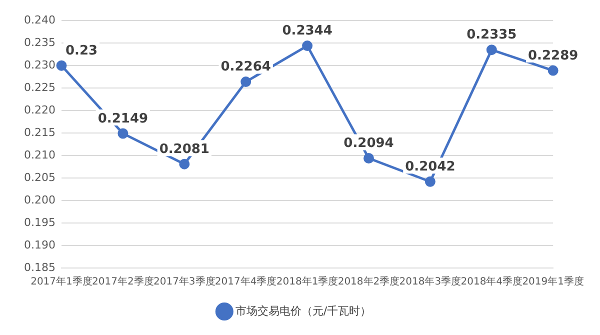 Image resolution: width=600 pixels, height=335 pixels. What do you see at coordinates (303, 311) in the screenshot?
I see `legend-label: 市场交易电价（元/千瓦时）` at bounding box center [303, 311].